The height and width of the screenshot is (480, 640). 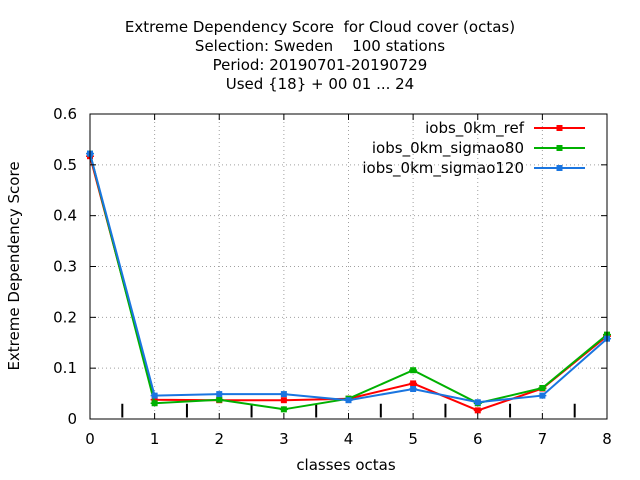 What do you see at coordinates (320, 84) in the screenshot?
I see `chart-title-line-4: Used {18} + 00 01 ... 24` at bounding box center [320, 84].